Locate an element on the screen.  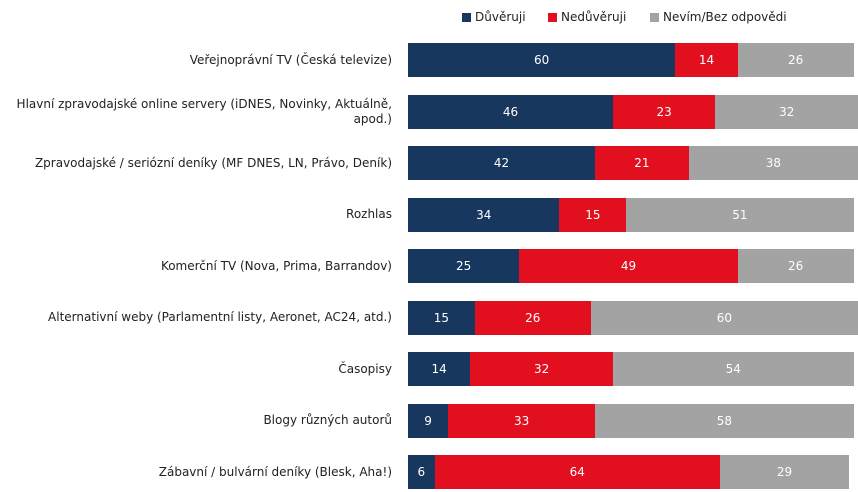
bar-segment: 21 is located at coordinates (642, 163).